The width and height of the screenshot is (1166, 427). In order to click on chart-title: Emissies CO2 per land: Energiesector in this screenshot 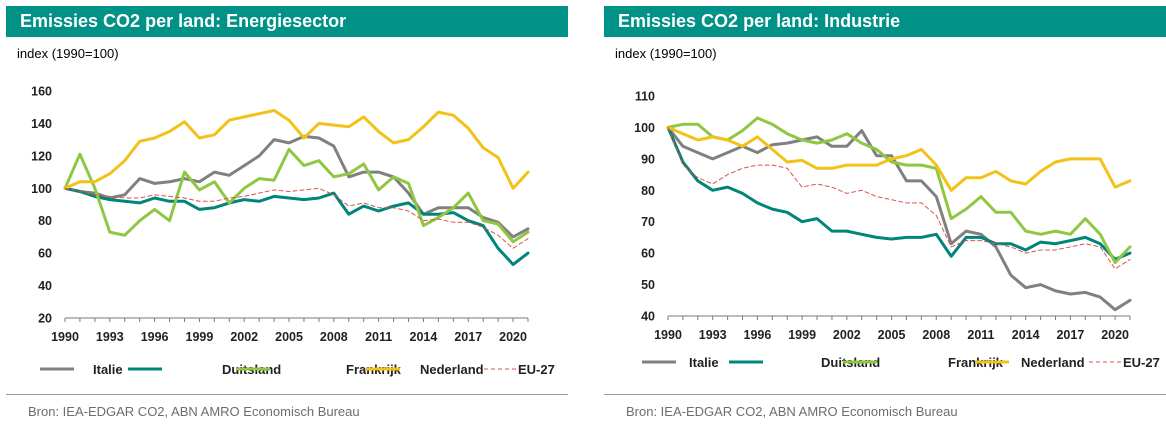, I will do `click(183, 21)`.